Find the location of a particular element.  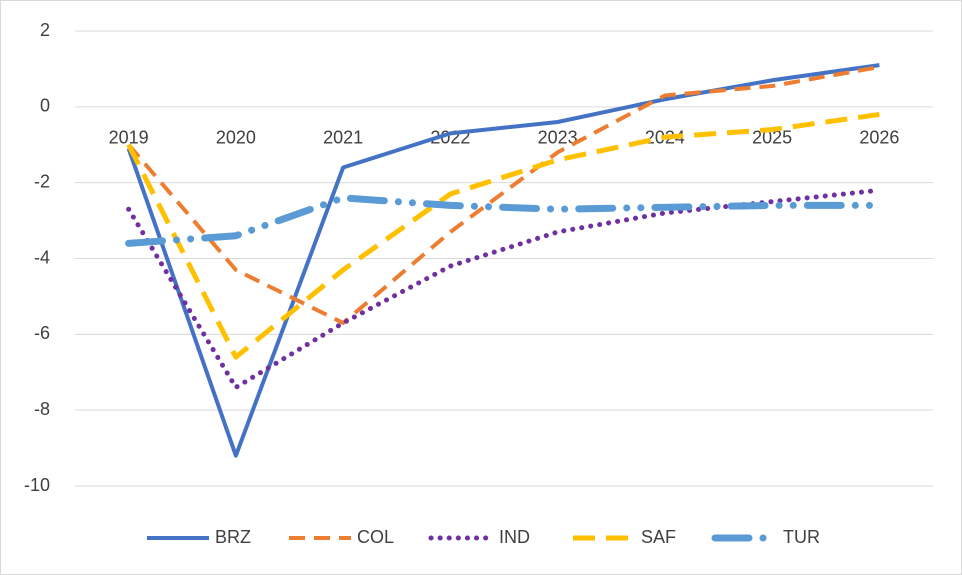

y-tick-label: -2 is located at coordinates (42, 181).